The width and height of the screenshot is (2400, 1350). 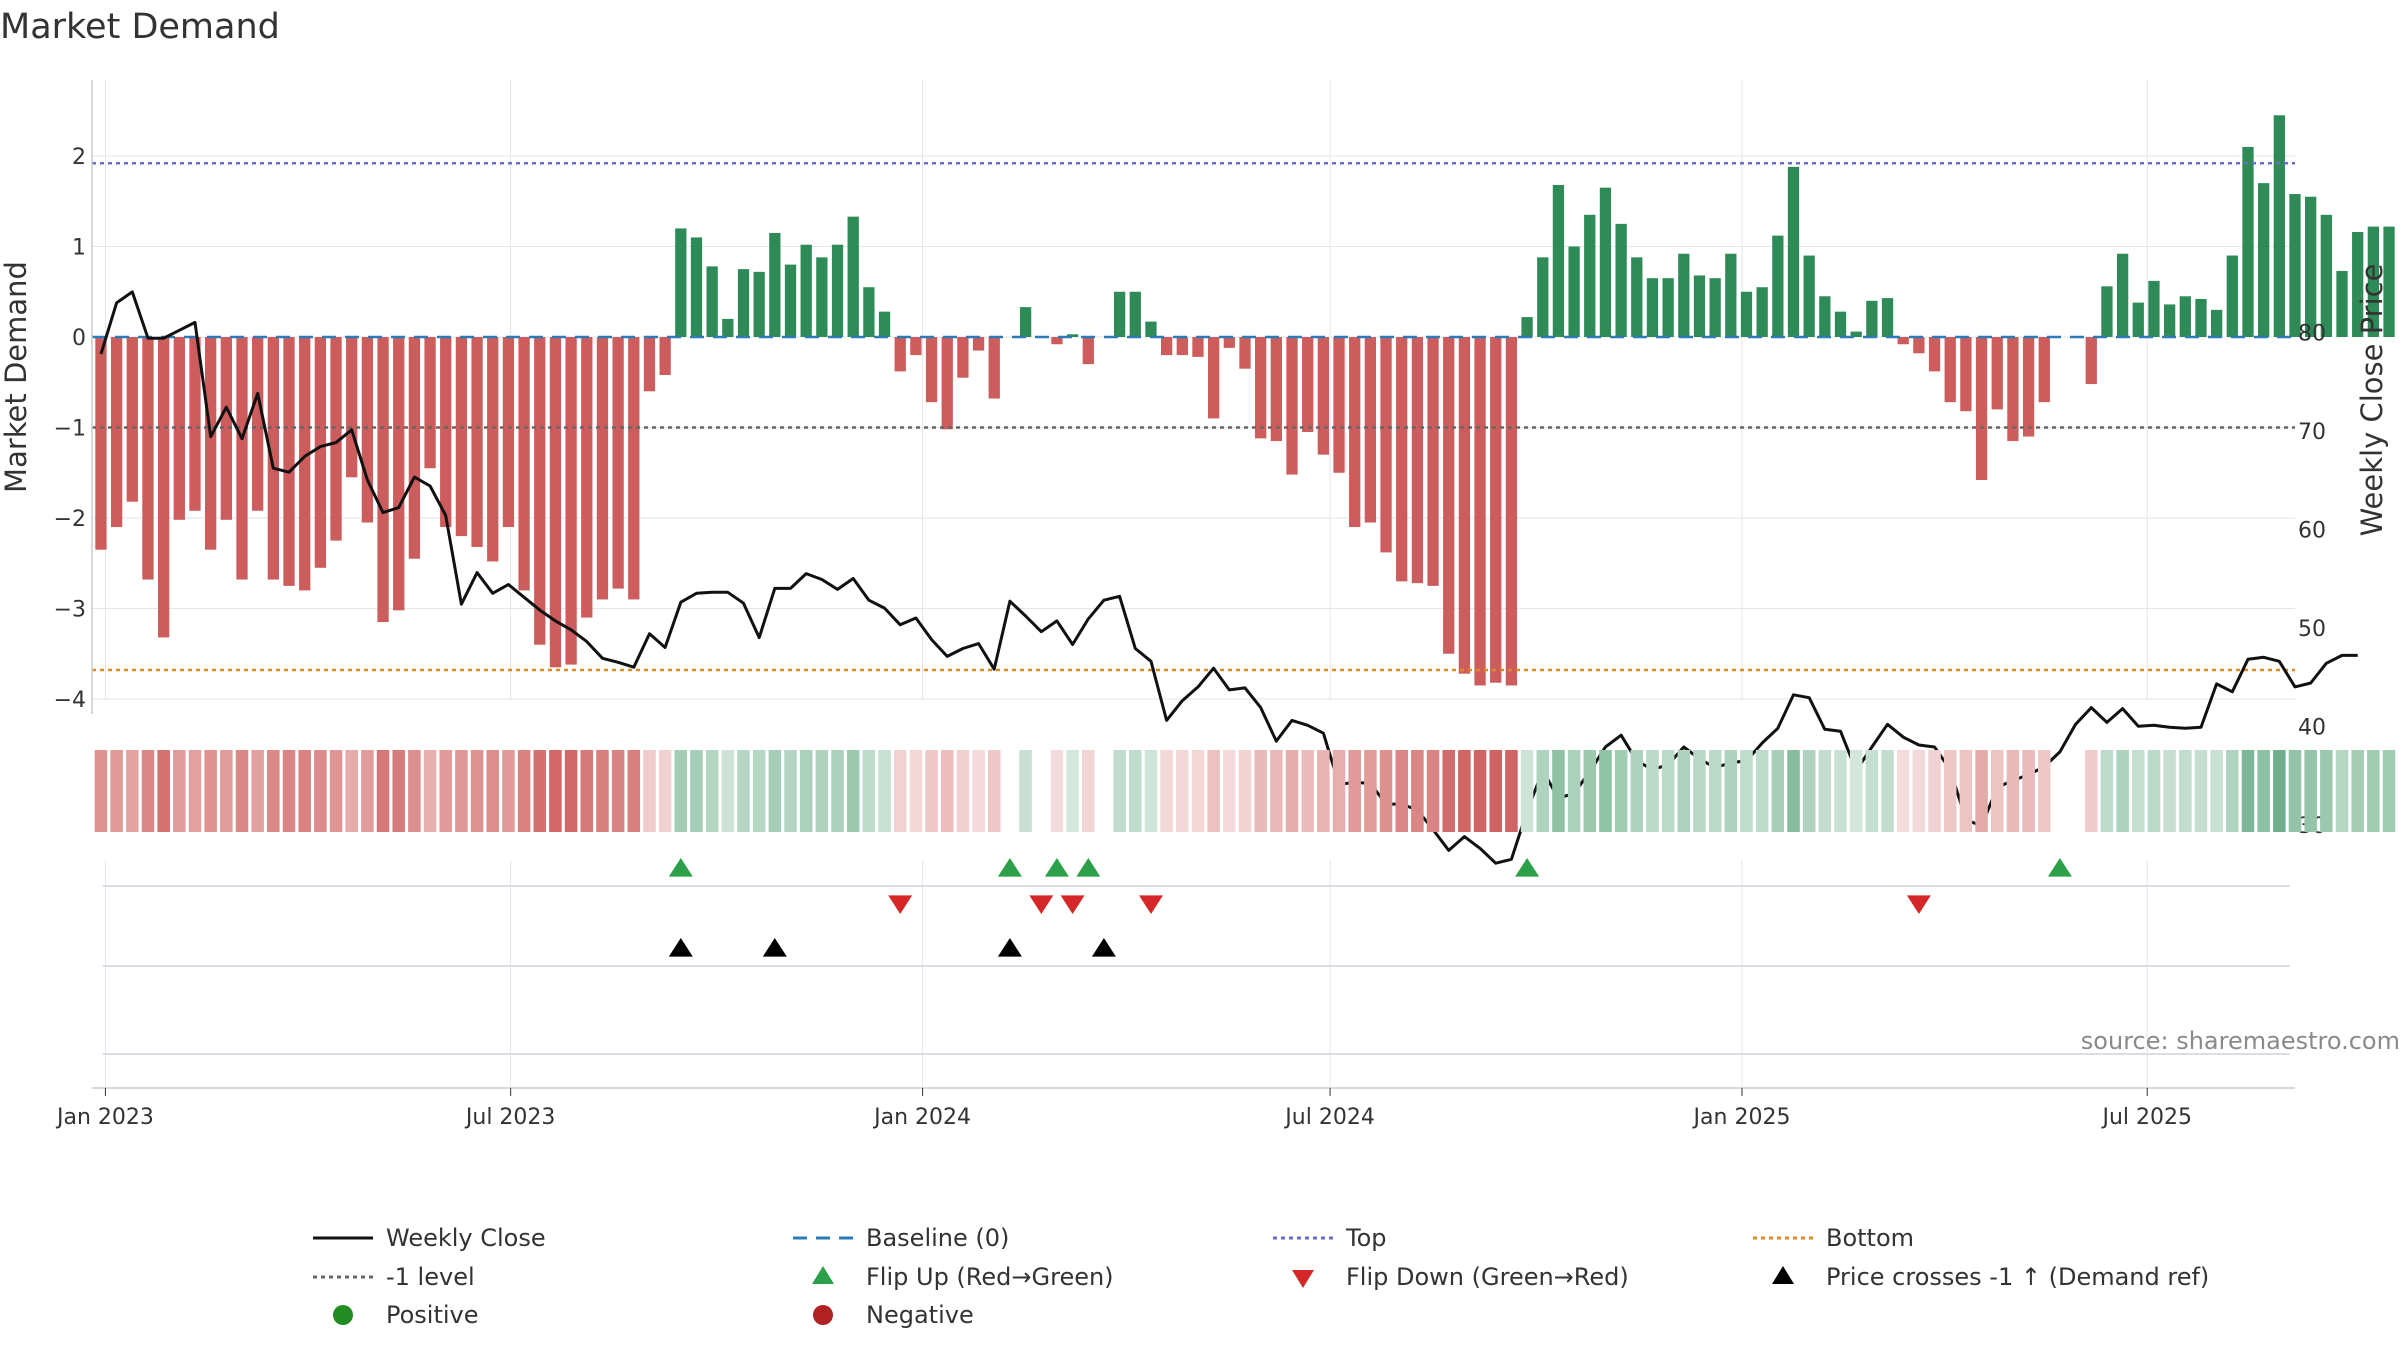 What do you see at coordinates (1041, 904) in the screenshot?
I see `flip-down-marker` at bounding box center [1041, 904].